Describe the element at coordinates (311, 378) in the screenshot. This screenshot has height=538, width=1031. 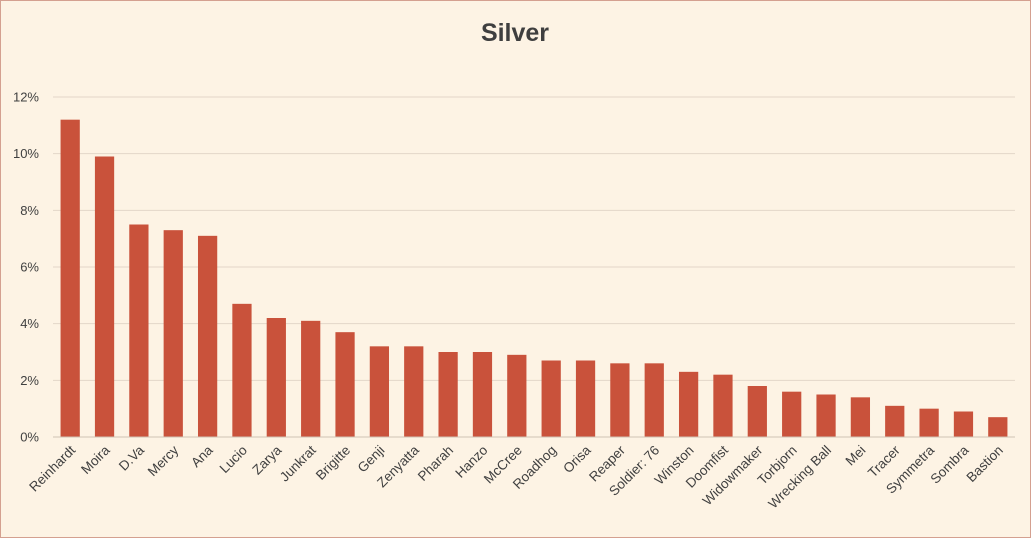
I see `bar-junkrat` at that location.